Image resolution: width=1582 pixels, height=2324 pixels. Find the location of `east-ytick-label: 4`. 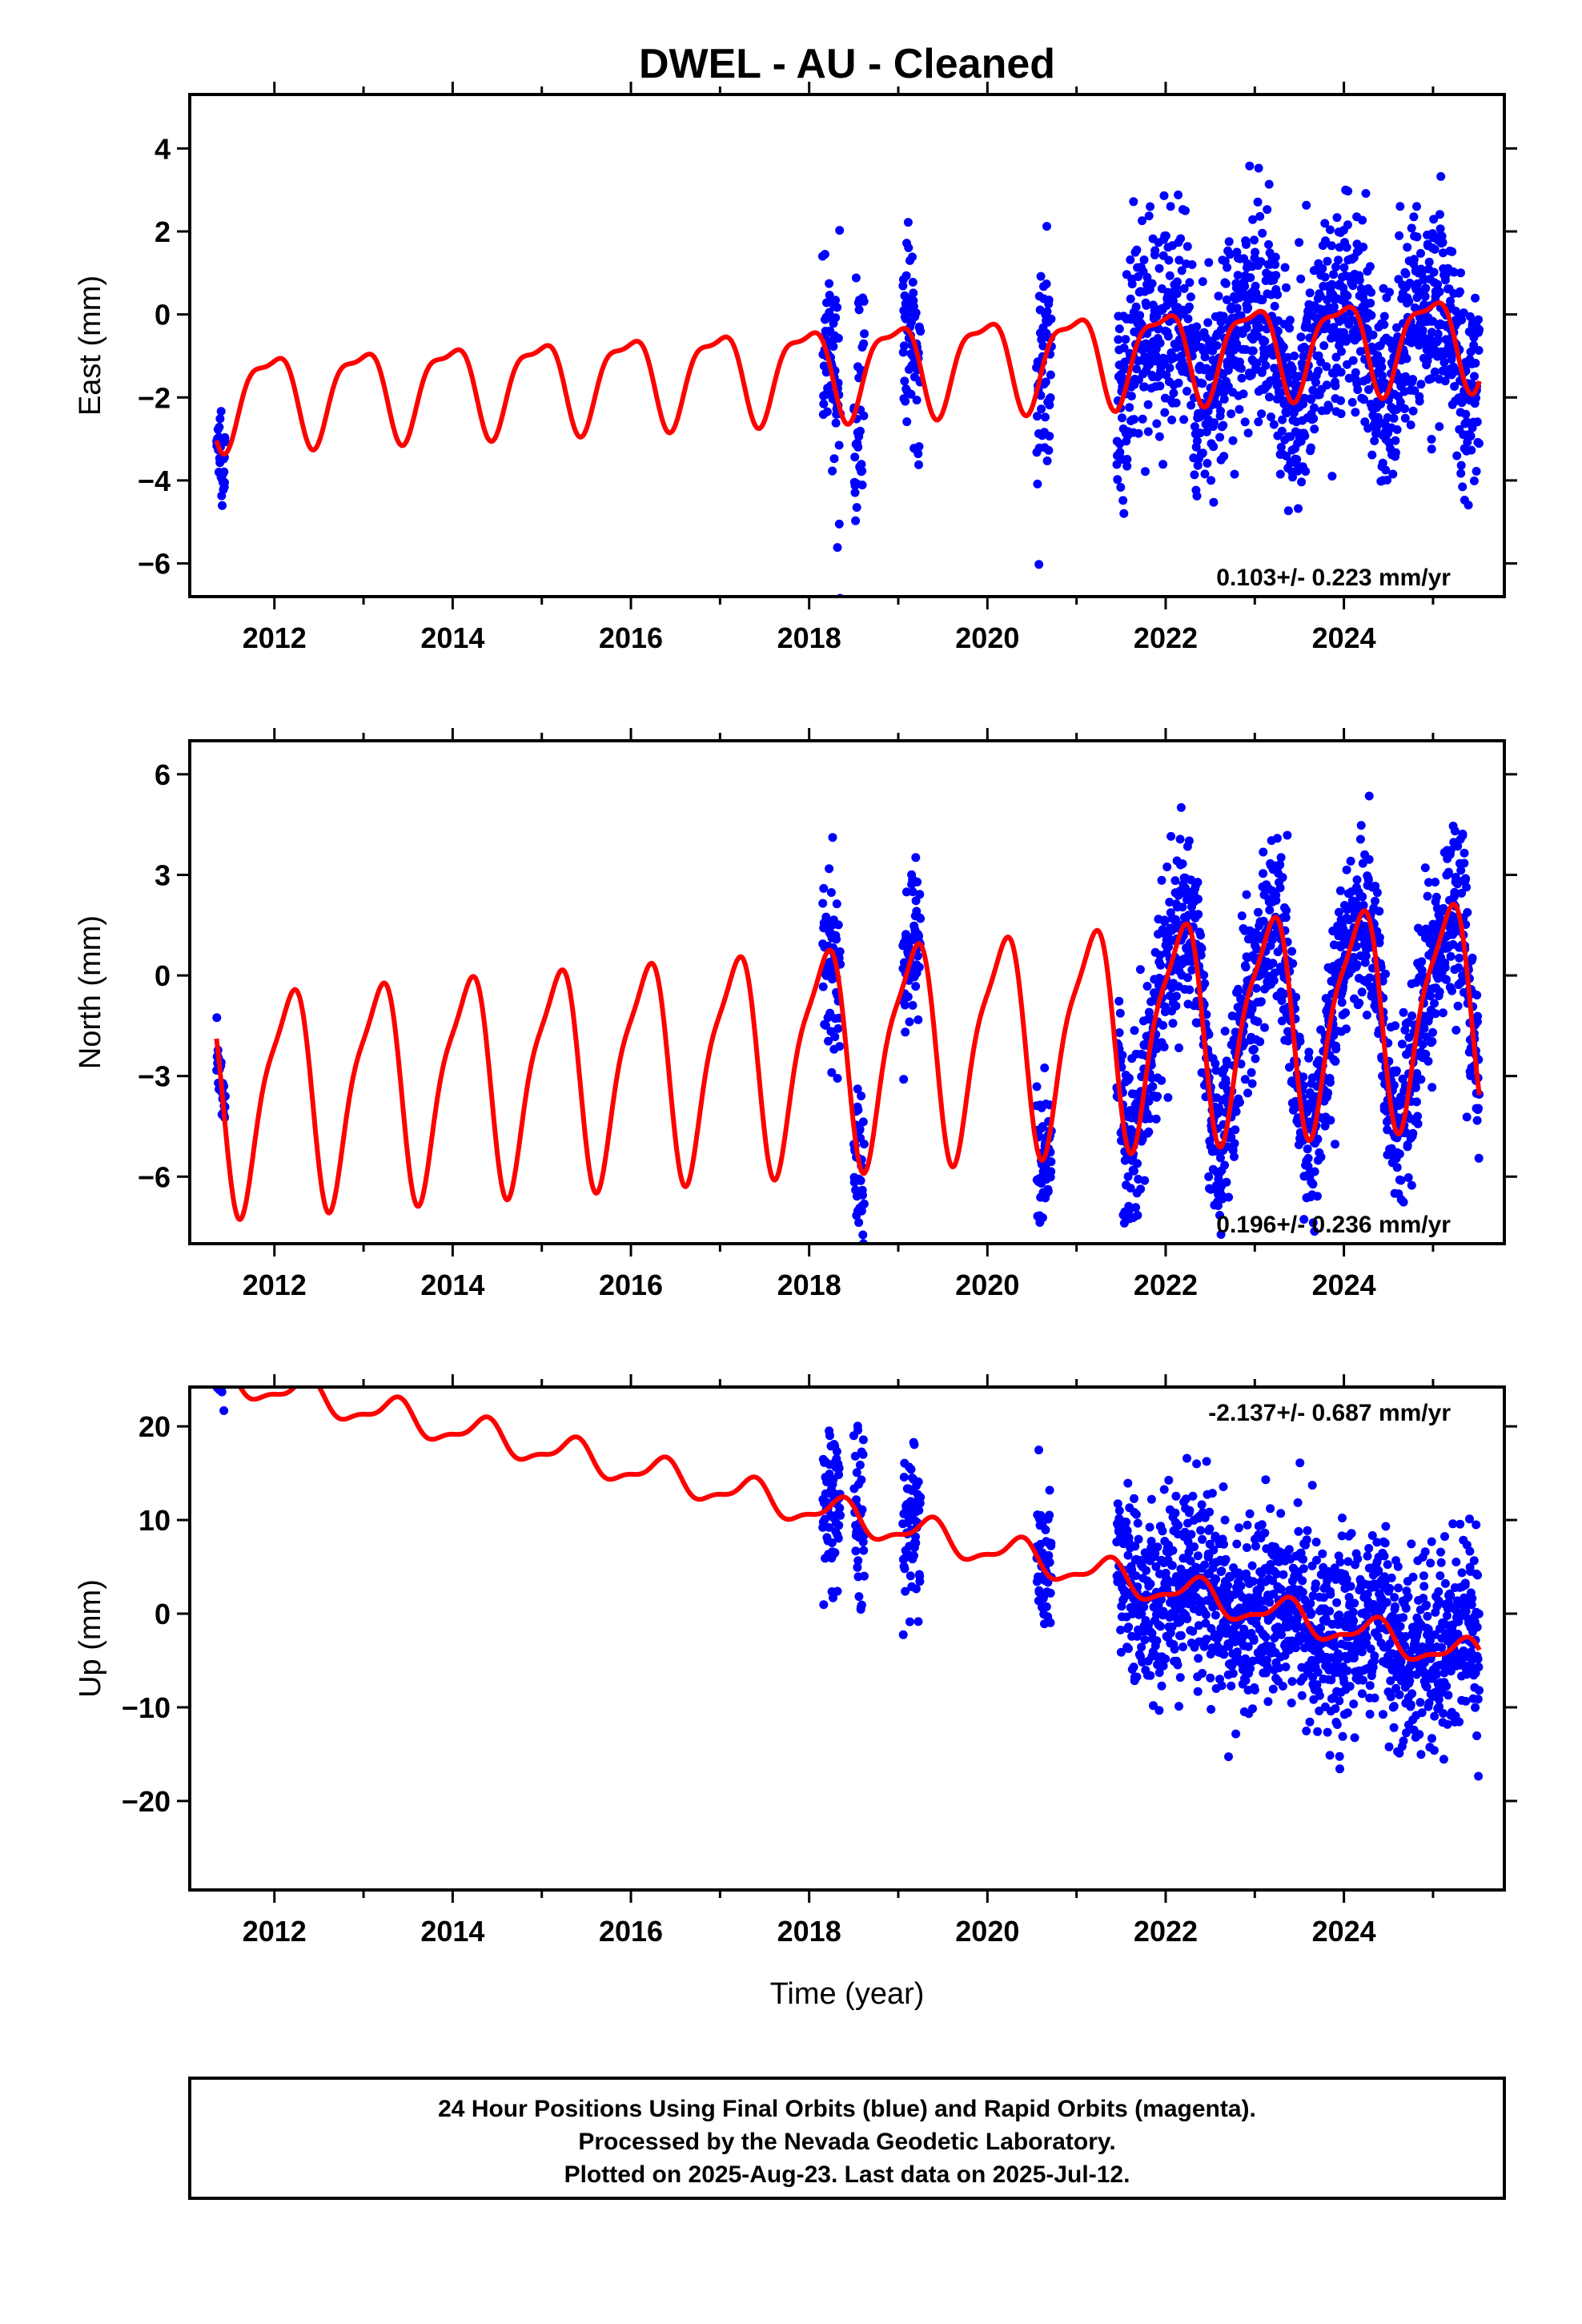

east-ytick-label: 4 is located at coordinates (163, 148).